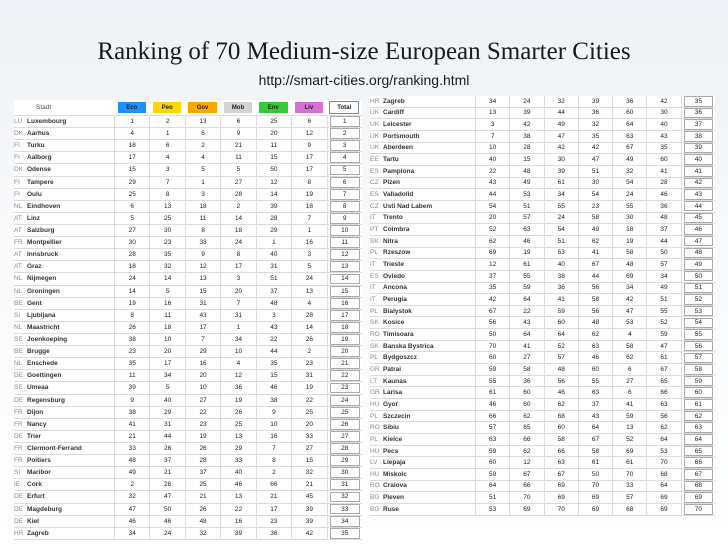  Describe the element at coordinates (308, 107) in the screenshot. I see `header-swatch: Liv` at that location.